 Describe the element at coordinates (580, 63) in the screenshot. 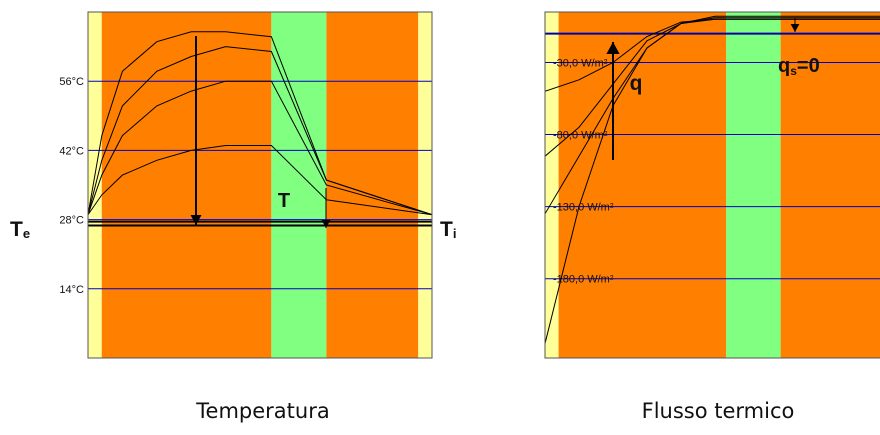

I see `y-tick-label: -30,0 W/m²` at that location.